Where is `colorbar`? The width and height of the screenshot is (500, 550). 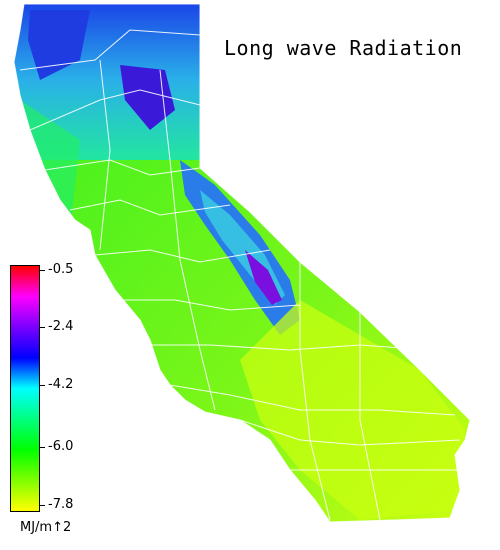 colorbar is located at coordinates (25, 388).